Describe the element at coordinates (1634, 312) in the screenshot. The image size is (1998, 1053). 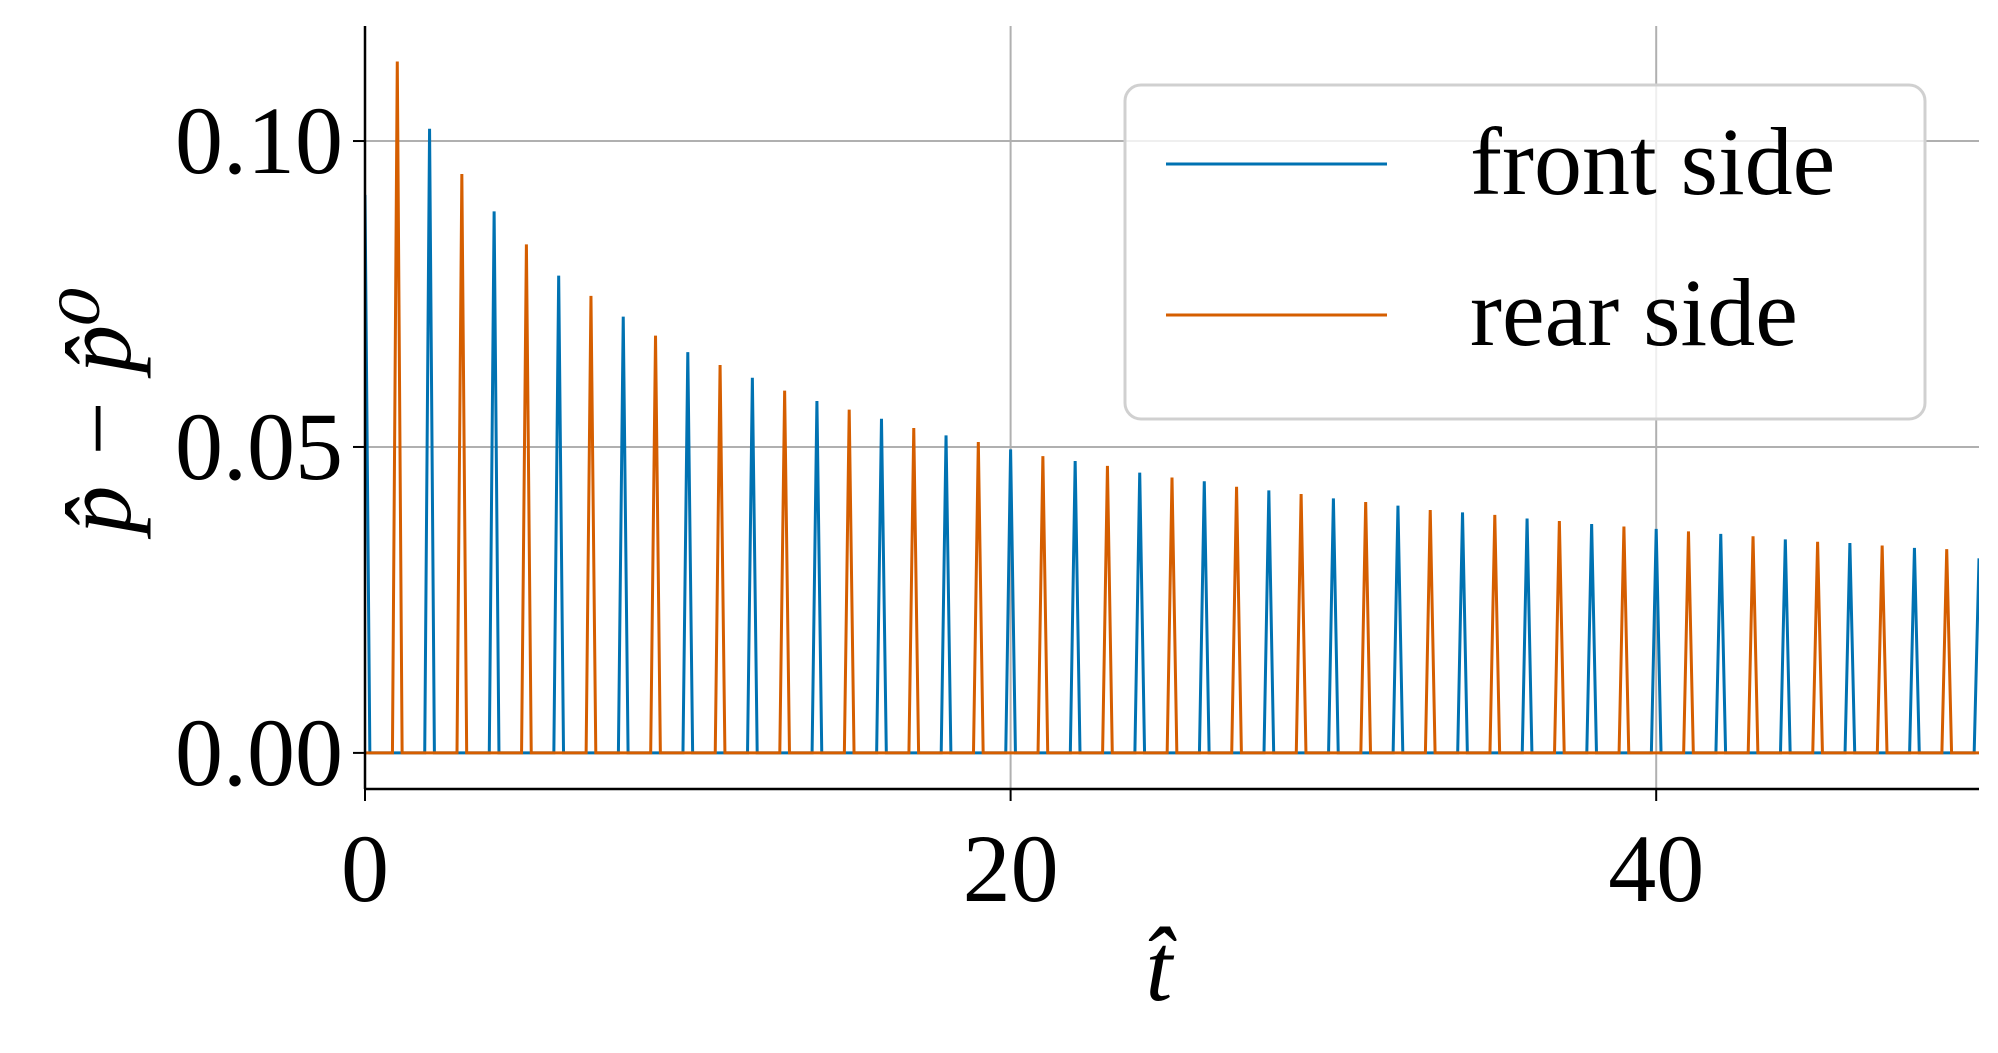
I see `legend-label: rear side` at that location.